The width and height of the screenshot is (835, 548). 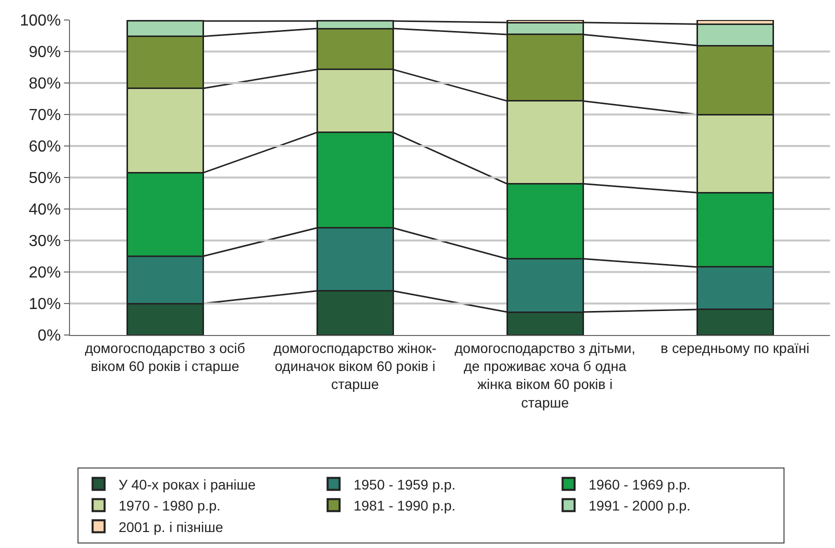 What do you see at coordinates (187, 484) in the screenshot?
I see `legend-label: У 40-х роках і раніше` at bounding box center [187, 484].